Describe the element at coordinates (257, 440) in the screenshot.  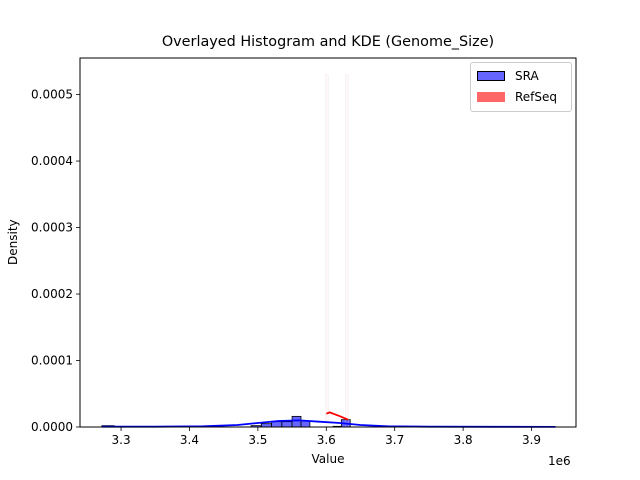
I see `x-tick-label: 3.5` at that location.